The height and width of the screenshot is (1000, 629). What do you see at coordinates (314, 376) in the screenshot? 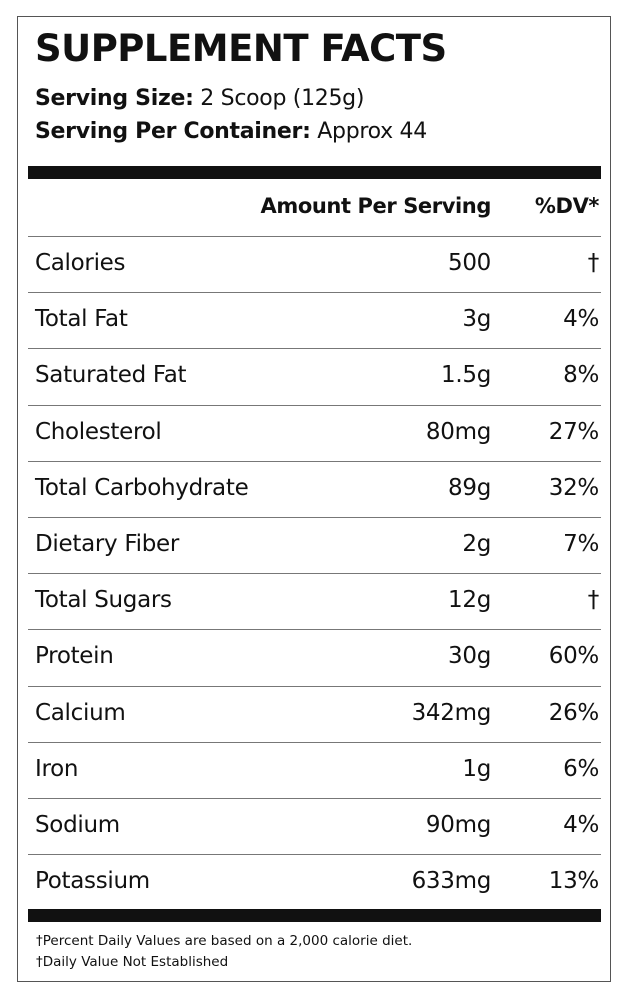
I see `table-row: Saturated Fat 1.5g 8%` at bounding box center [314, 376].